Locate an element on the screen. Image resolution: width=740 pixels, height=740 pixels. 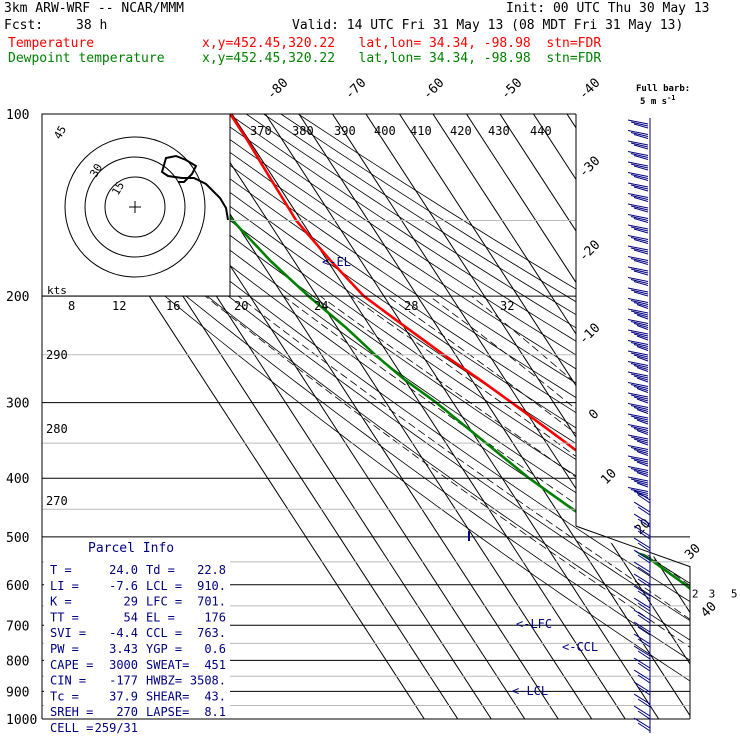
parcel-row-value: 910. is located at coordinates (211, 586).